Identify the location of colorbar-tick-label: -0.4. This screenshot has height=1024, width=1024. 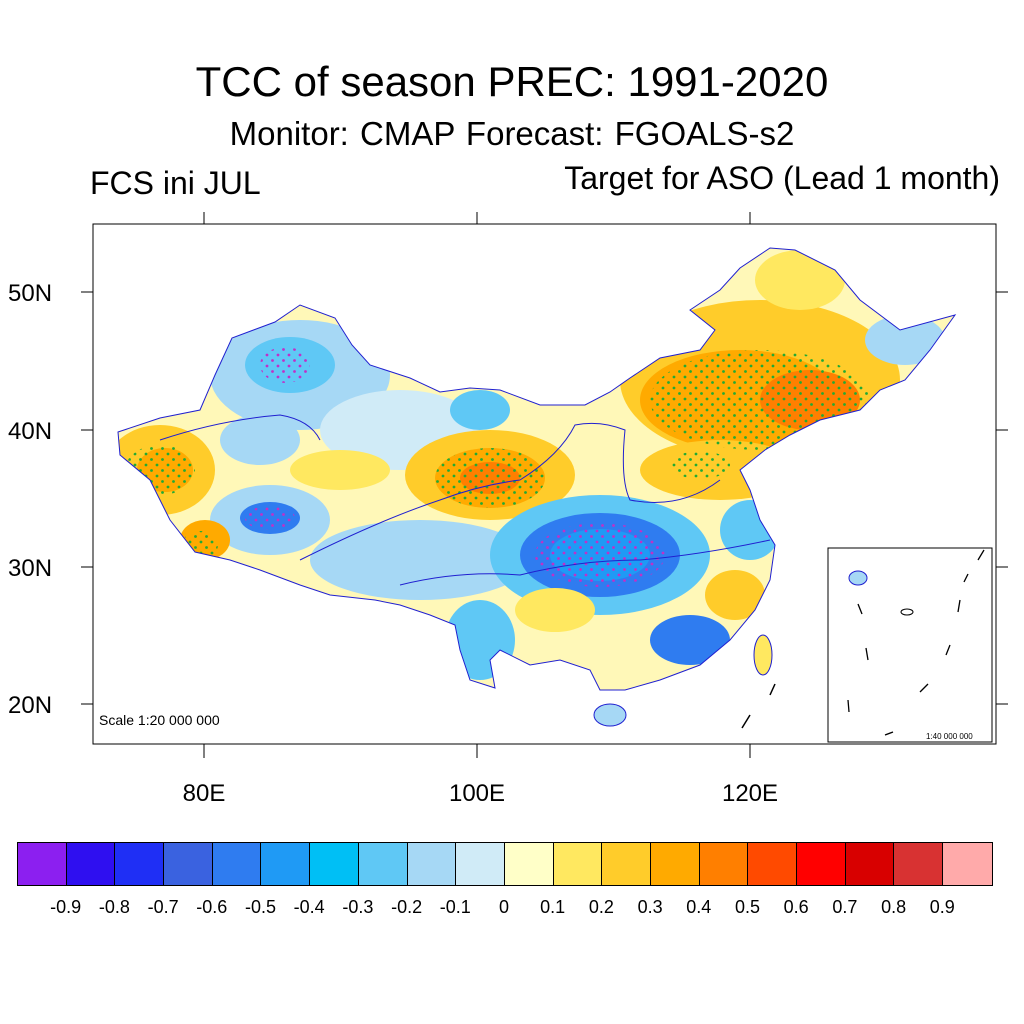
(309, 907).